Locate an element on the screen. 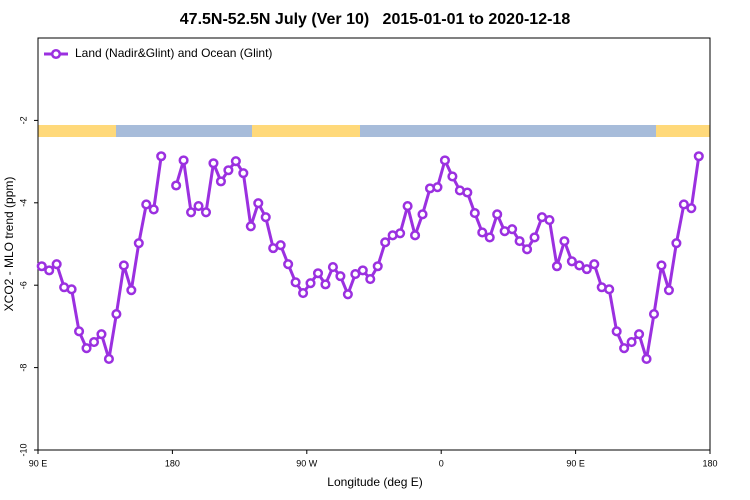 Image resolution: width=750 pixels, height=500 pixels. x-tick-label: 90 W is located at coordinates (307, 463).